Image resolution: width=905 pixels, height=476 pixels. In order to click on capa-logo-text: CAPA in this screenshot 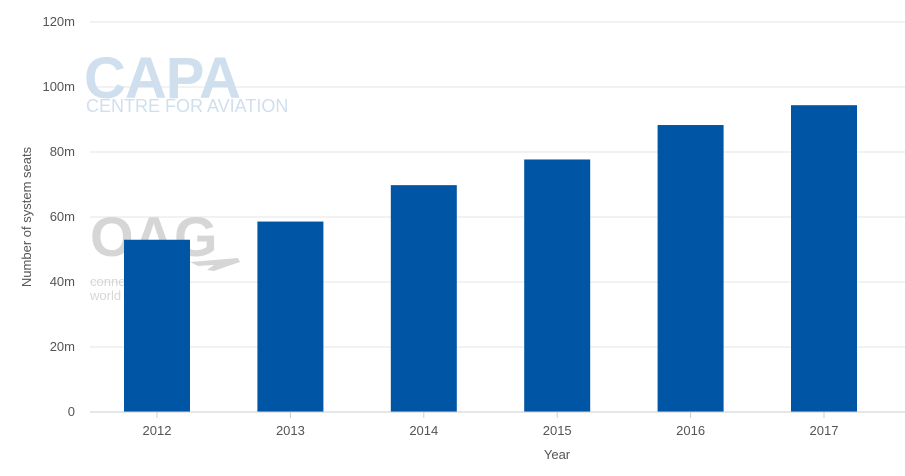, I will do `click(162, 78)`.